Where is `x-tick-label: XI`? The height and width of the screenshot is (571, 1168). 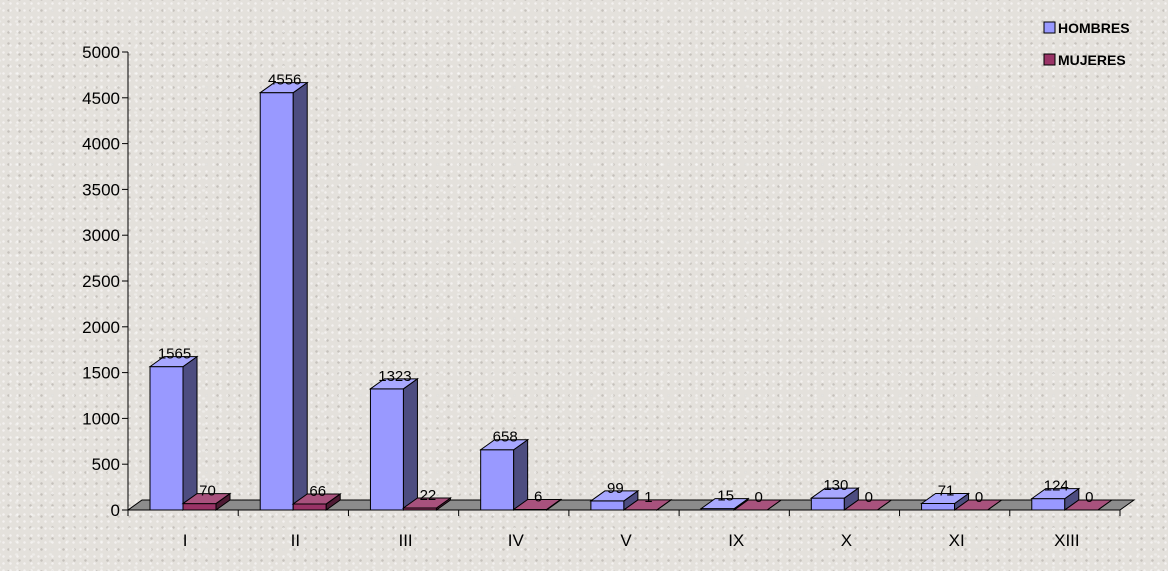 x-tick-label: XI is located at coordinates (957, 540).